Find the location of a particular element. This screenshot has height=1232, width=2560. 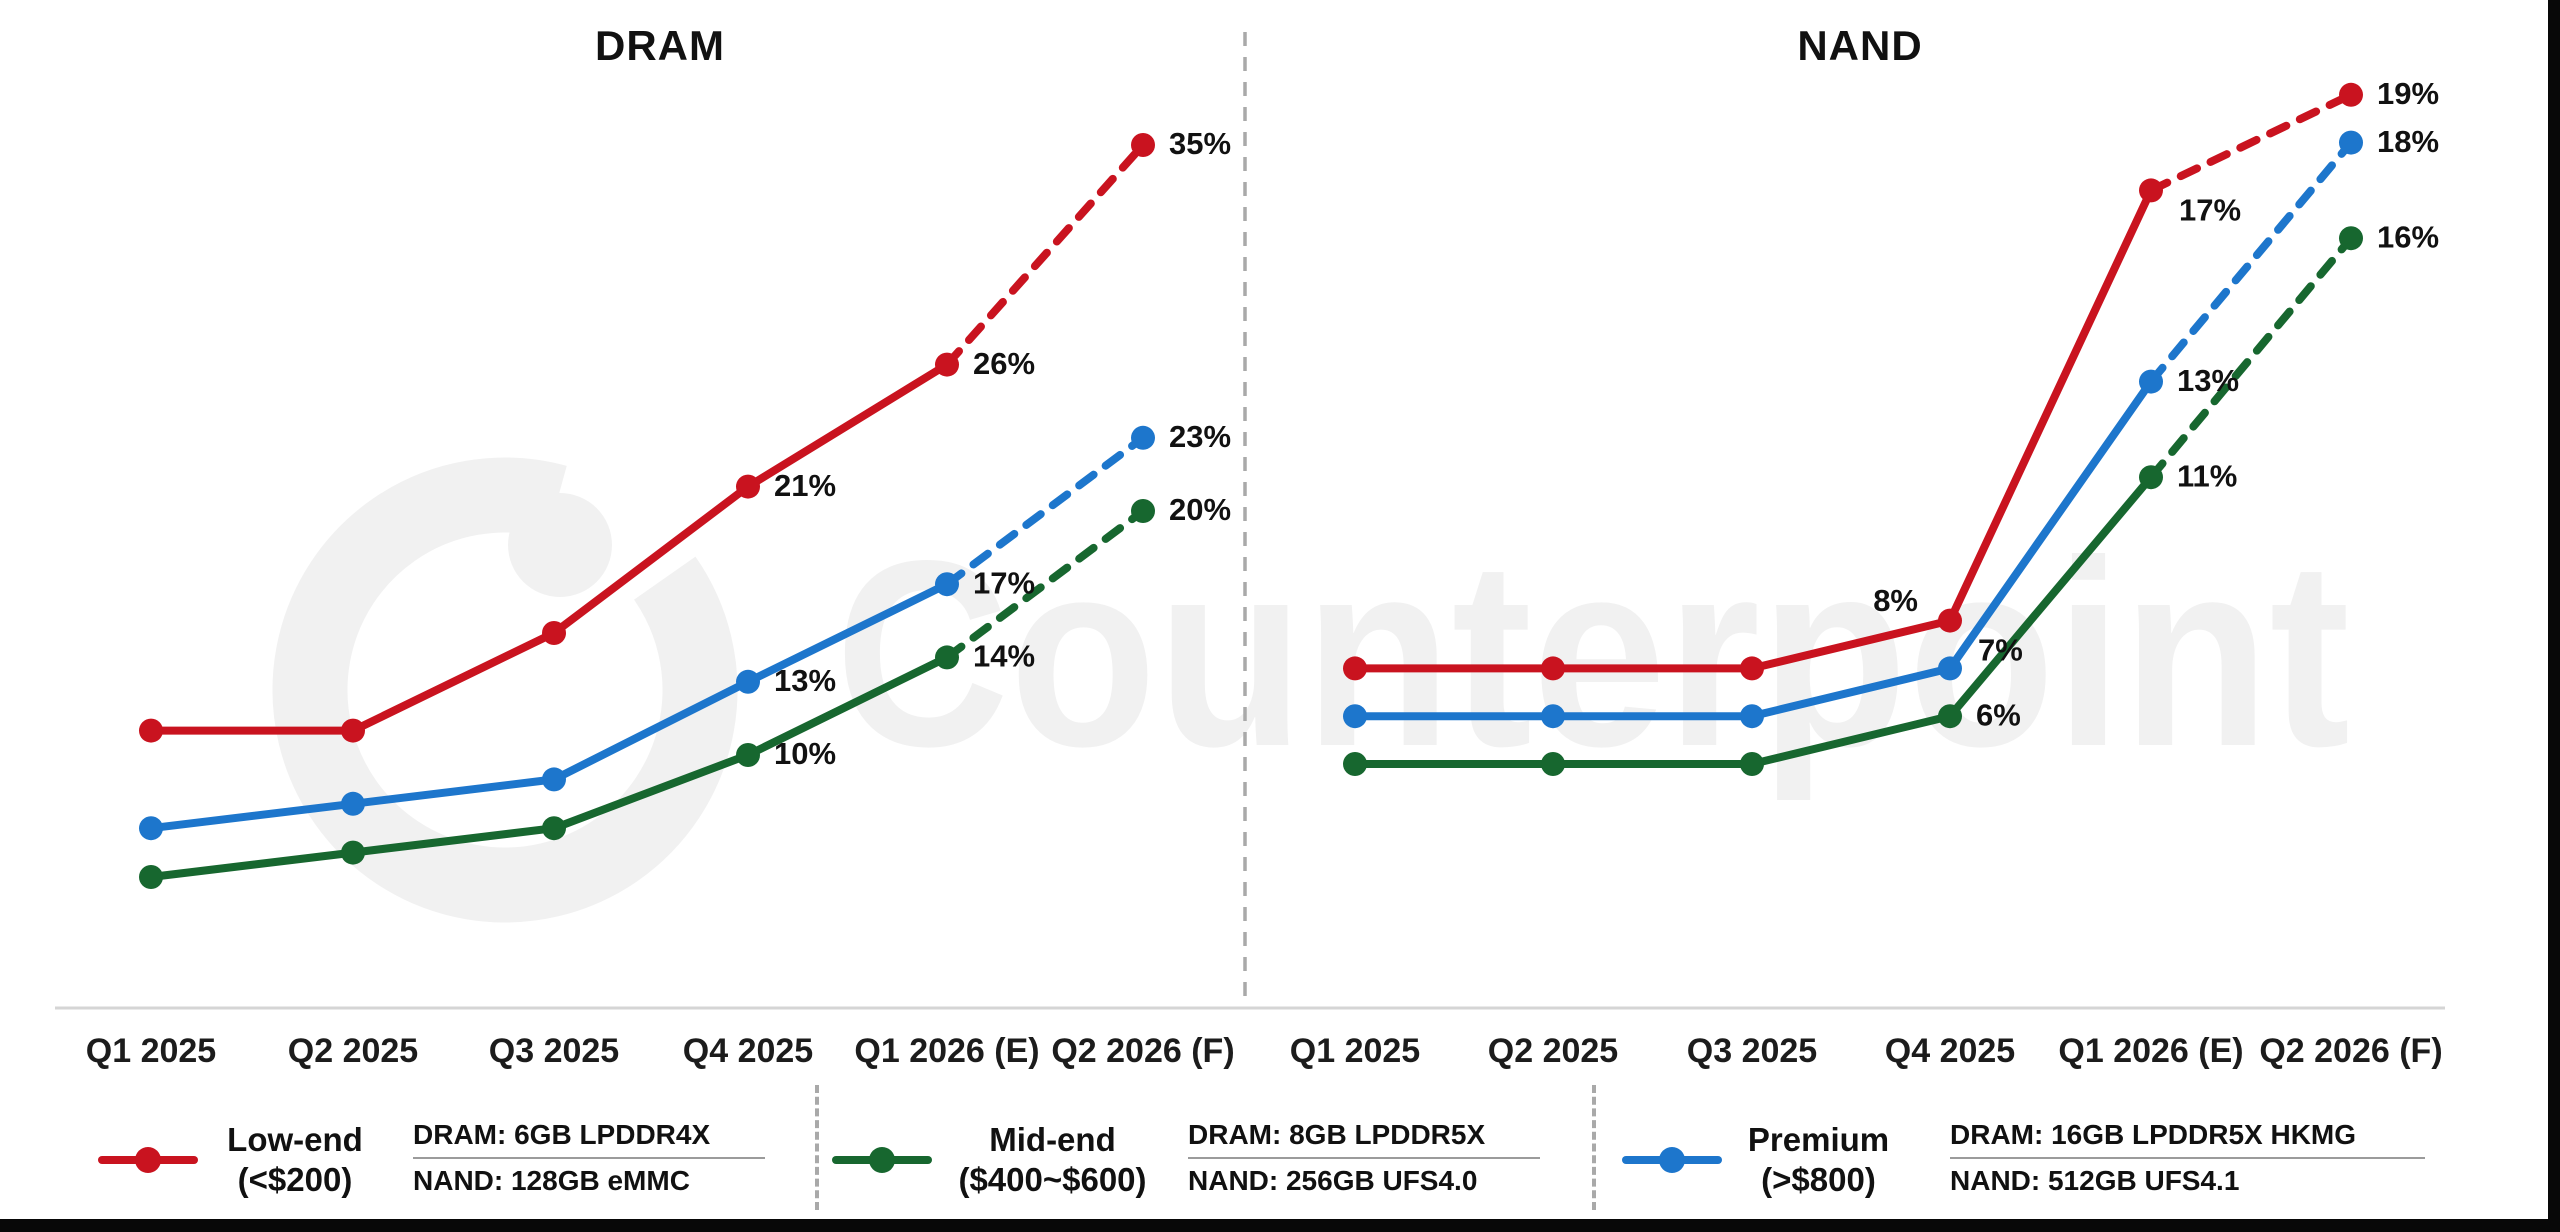

data-label: 35% is located at coordinates (1200, 143).